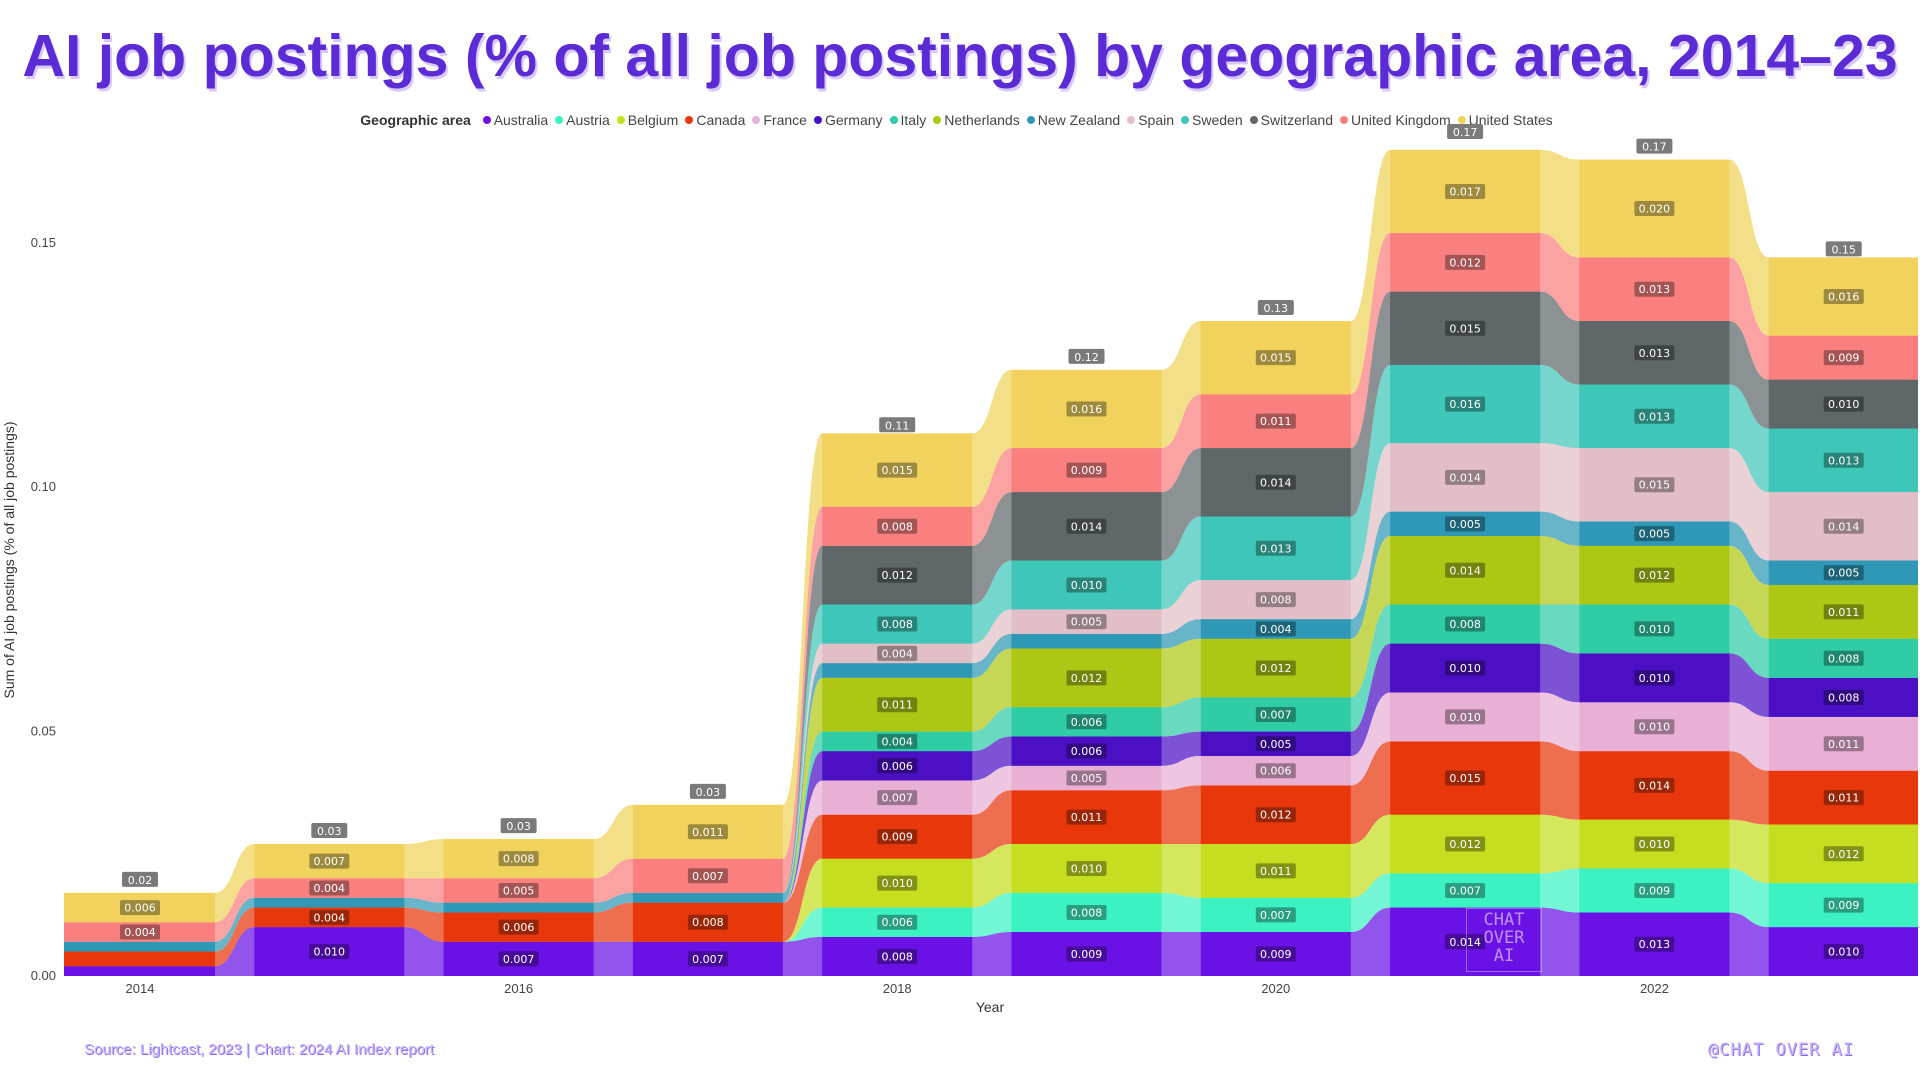 This screenshot has width=1920, height=1080. What do you see at coordinates (1654, 988) in the screenshot?
I see `x-tick-label: 2022` at bounding box center [1654, 988].